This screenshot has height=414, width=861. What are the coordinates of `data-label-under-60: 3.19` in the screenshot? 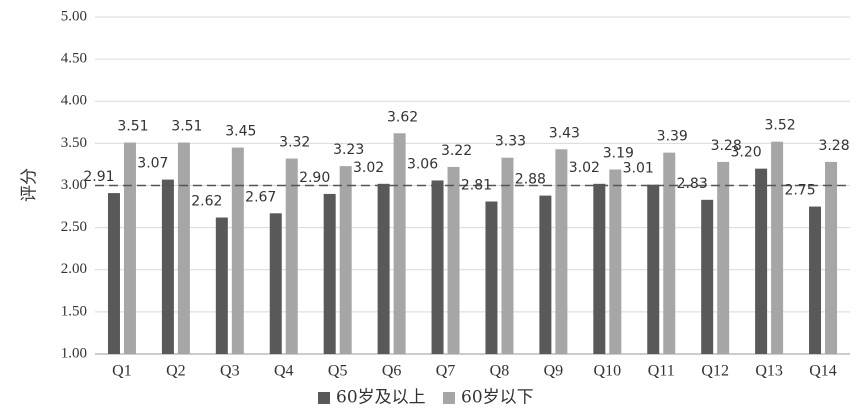 It's located at (618, 153).